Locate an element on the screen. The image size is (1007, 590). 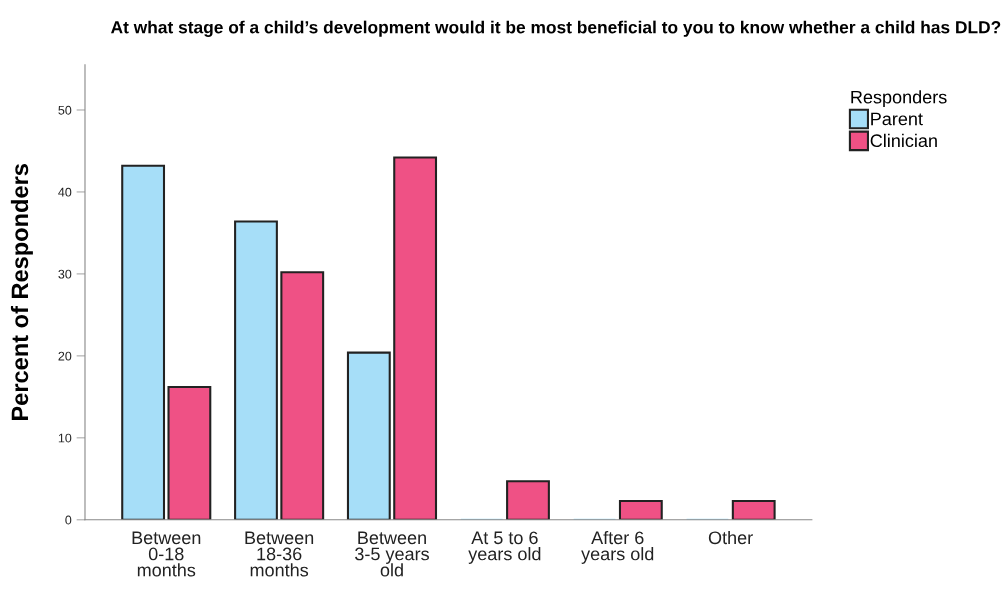
legend-label: Parent is located at coordinates (897, 119).